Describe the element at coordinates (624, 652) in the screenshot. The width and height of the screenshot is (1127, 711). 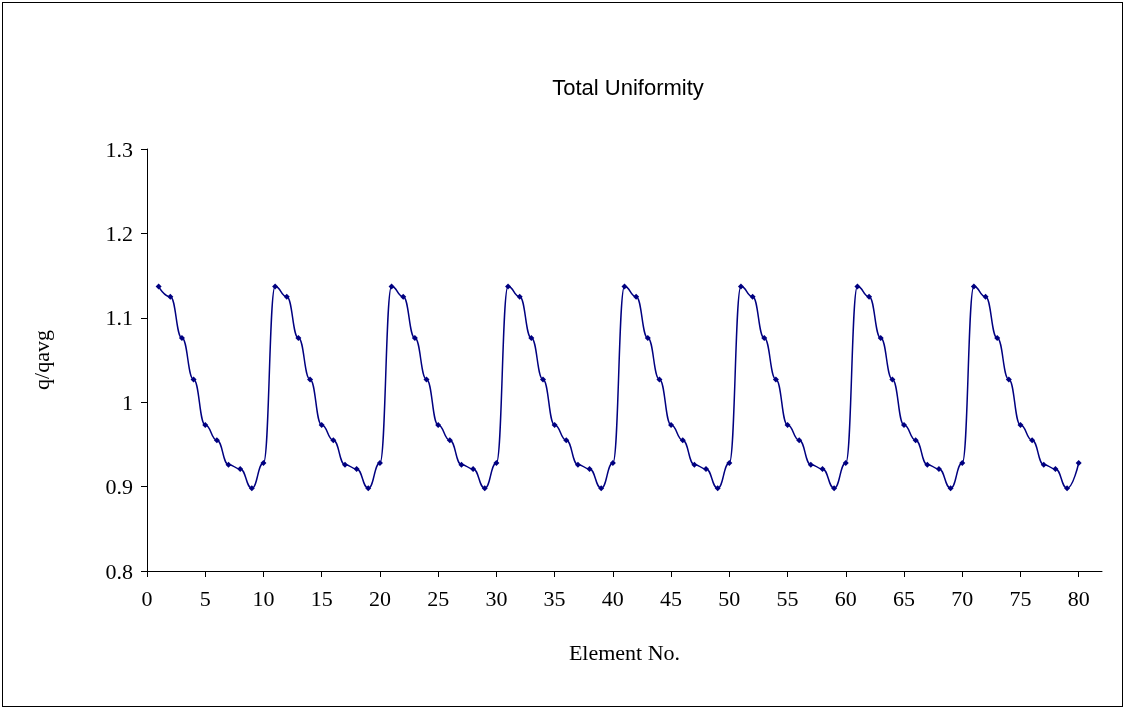
I see `x-axis-title: Element No.` at that location.